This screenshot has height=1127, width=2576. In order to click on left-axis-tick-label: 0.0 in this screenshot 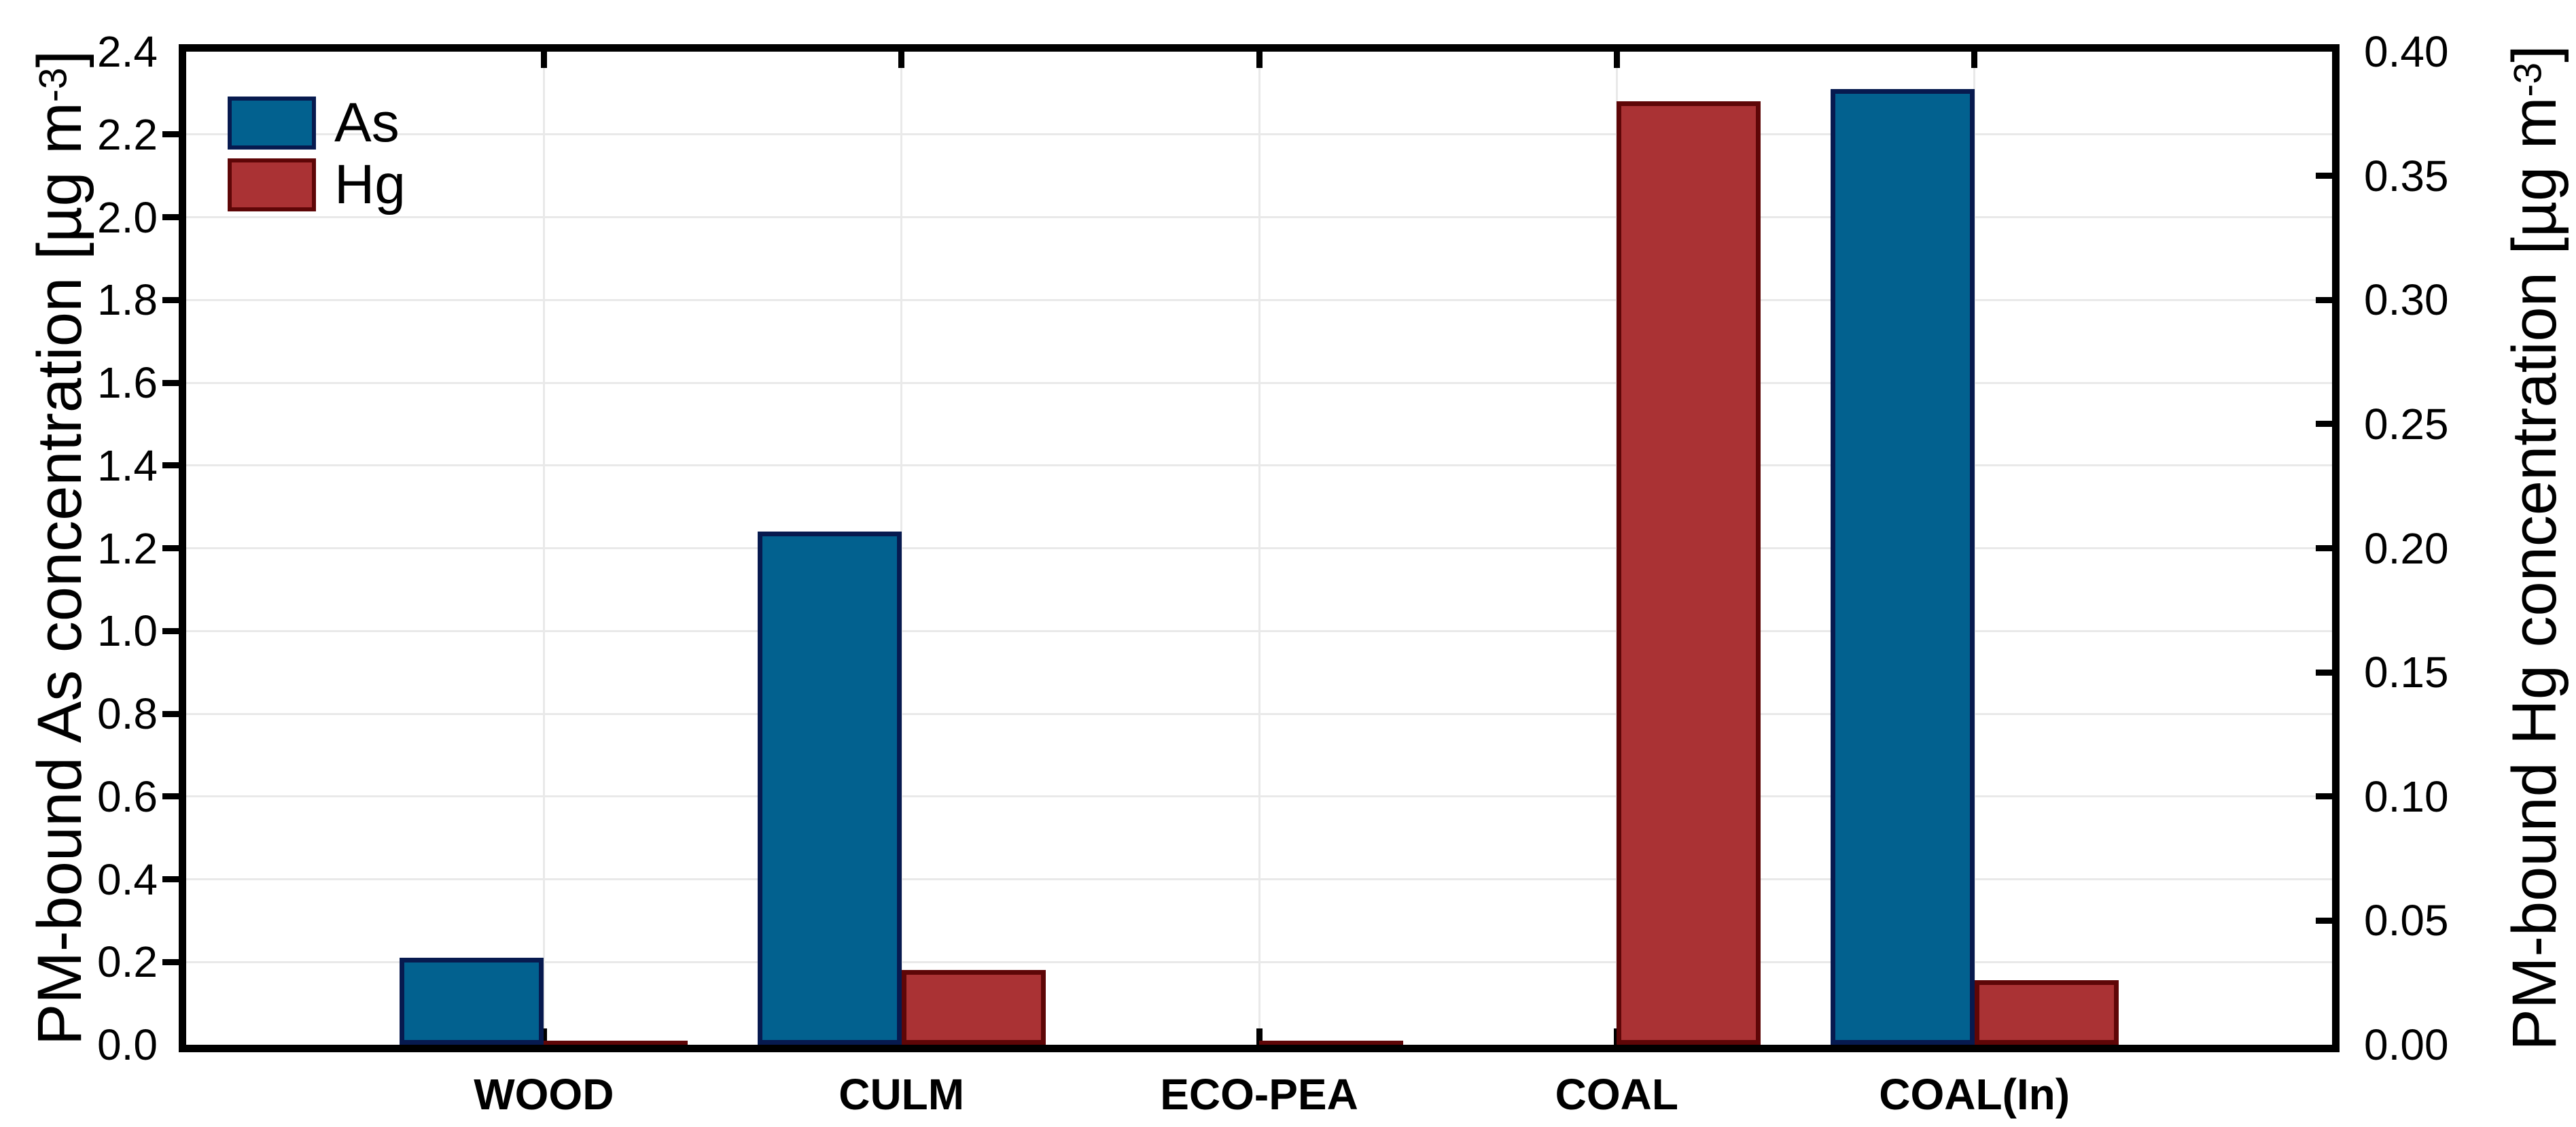, I will do `click(127, 1044)`.